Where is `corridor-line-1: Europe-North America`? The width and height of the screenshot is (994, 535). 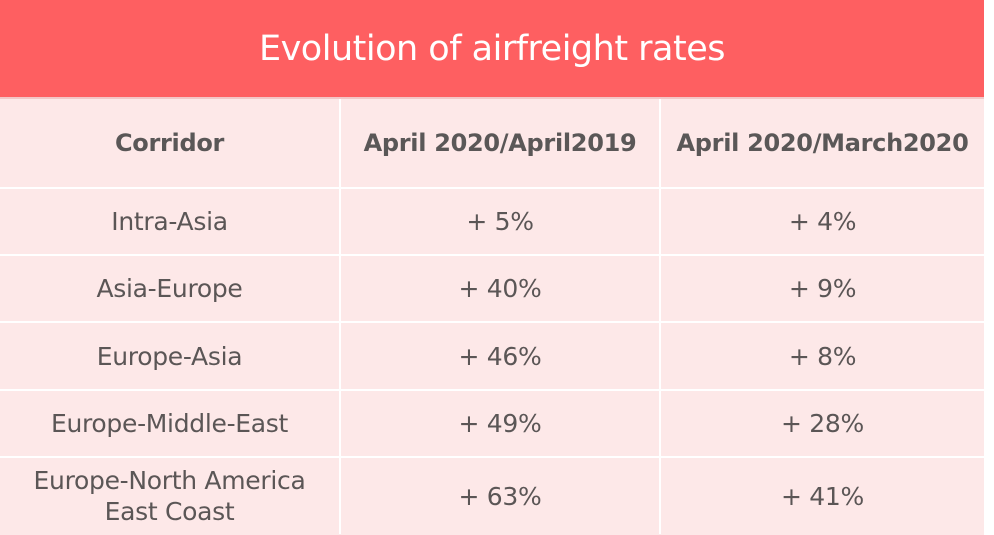
corridor-line-1: Europe-North America is located at coordinates (169, 480).